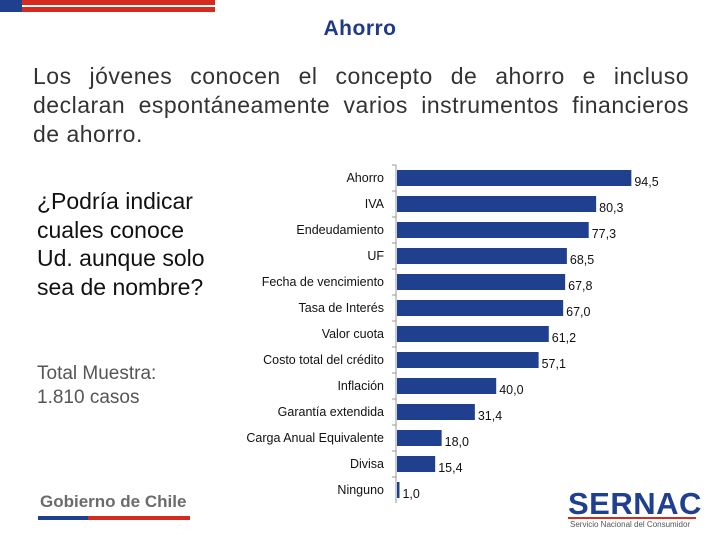  Describe the element at coordinates (635, 503) in the screenshot. I see `sernac-wordmark: SERNAC` at that location.